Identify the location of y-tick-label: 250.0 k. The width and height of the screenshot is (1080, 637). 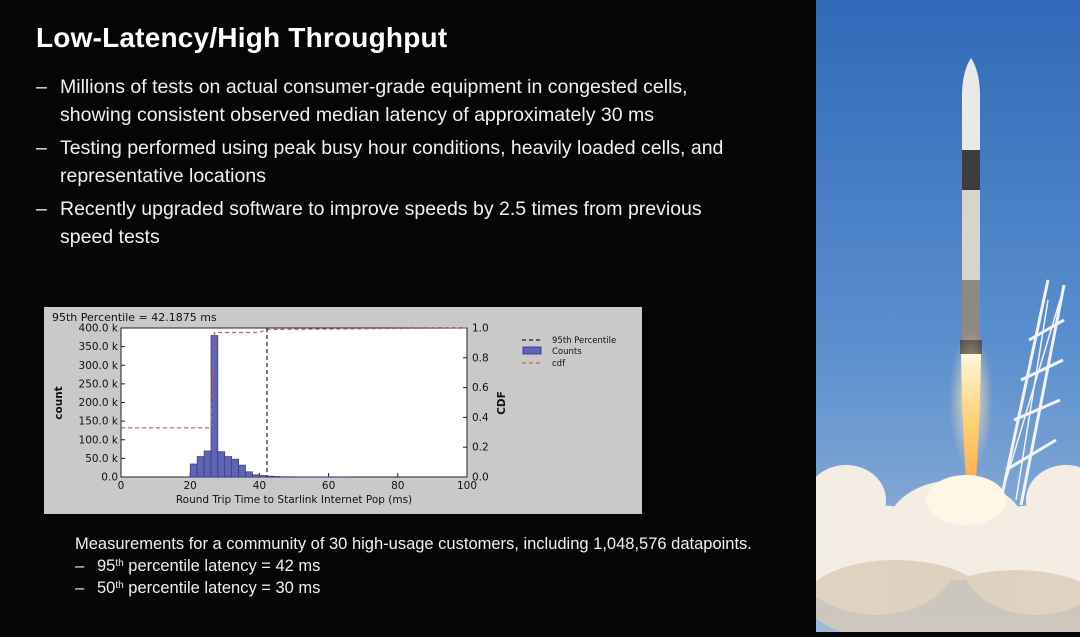
(99, 384).